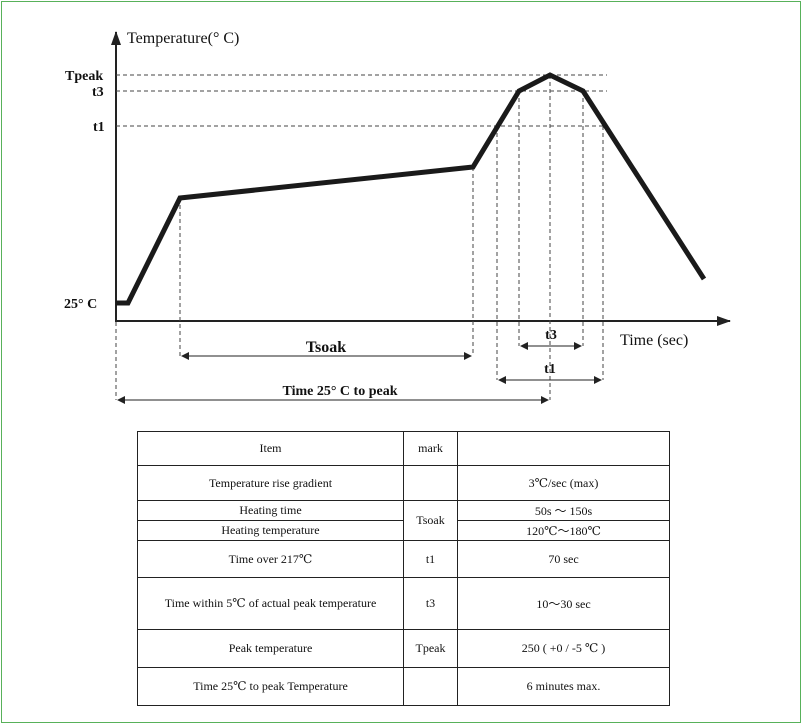 The width and height of the screenshot is (804, 726). Describe the element at coordinates (339, 391) in the screenshot. I see `time-to-peak-span-label: Time 25° C to peak` at that location.